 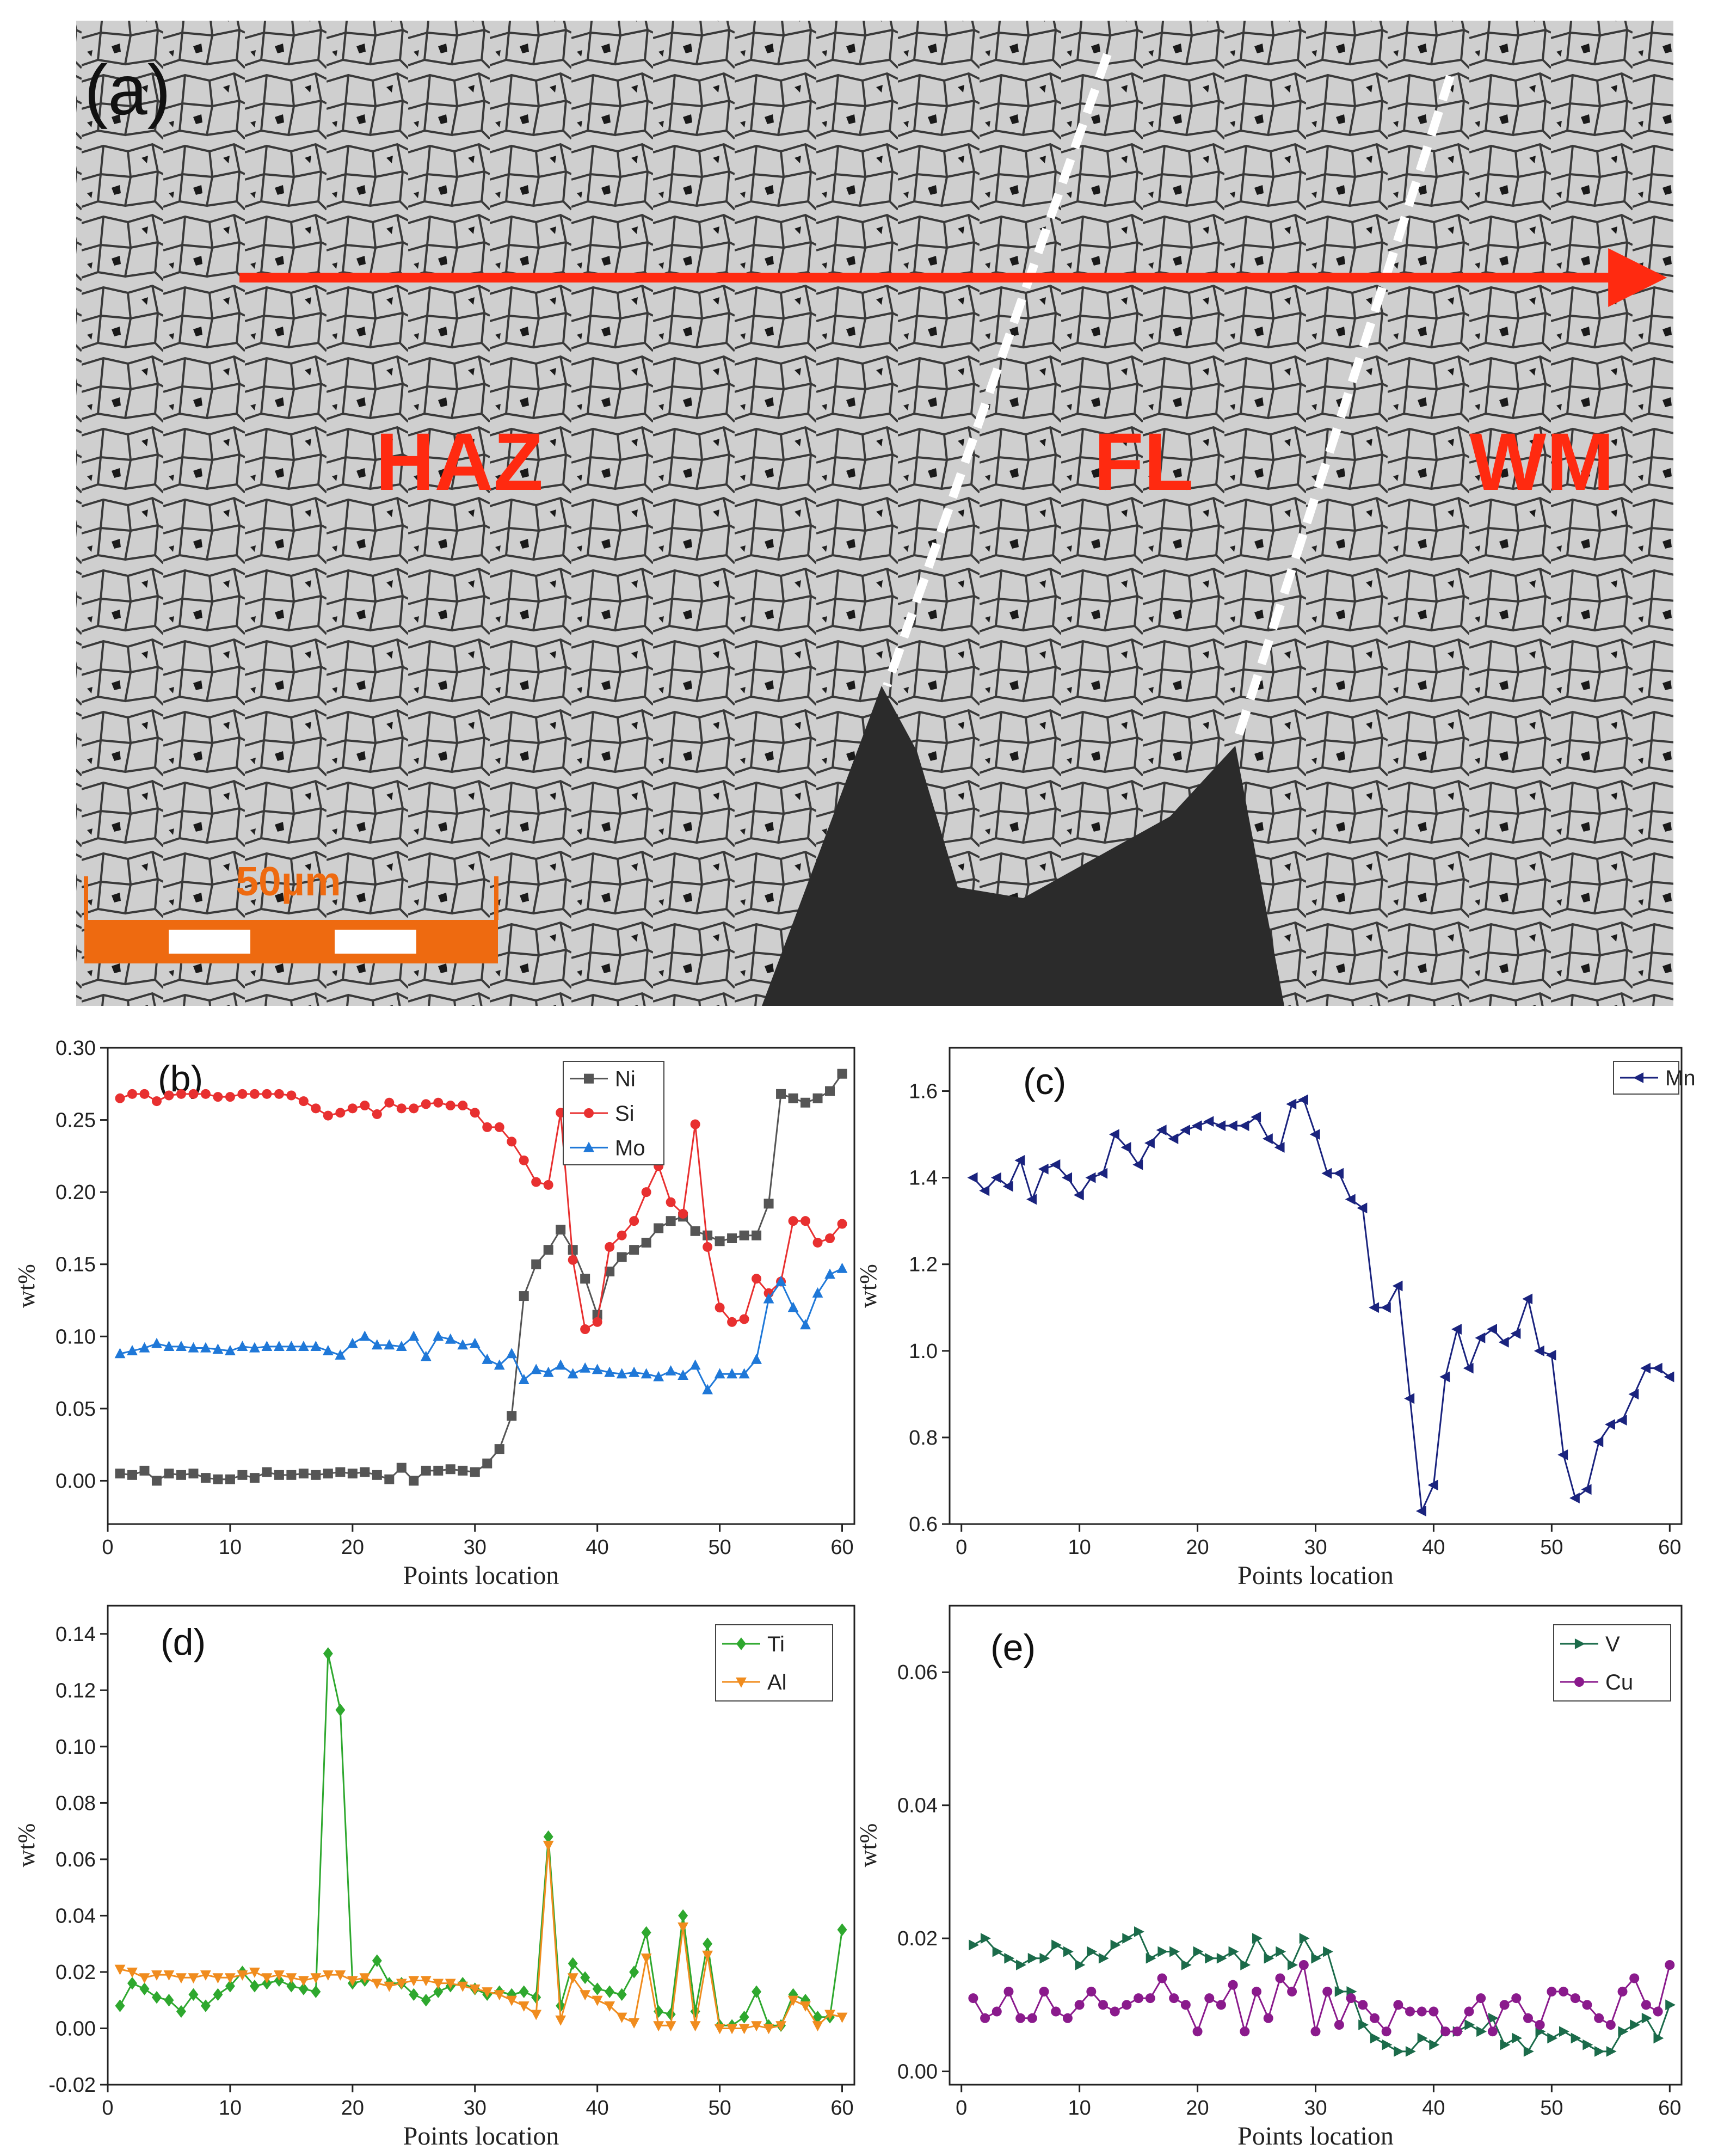 I want to click on x-tick-label: 50, so click(x=1551, y=1547).